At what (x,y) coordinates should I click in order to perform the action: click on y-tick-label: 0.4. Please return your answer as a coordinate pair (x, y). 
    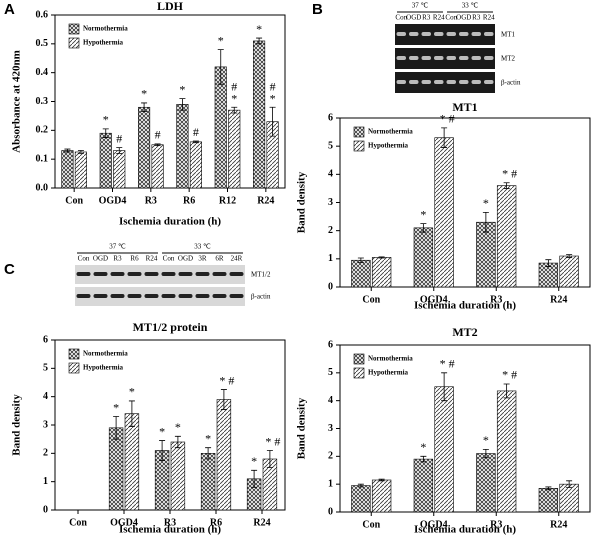
    Looking at the image, I should click on (42, 72).